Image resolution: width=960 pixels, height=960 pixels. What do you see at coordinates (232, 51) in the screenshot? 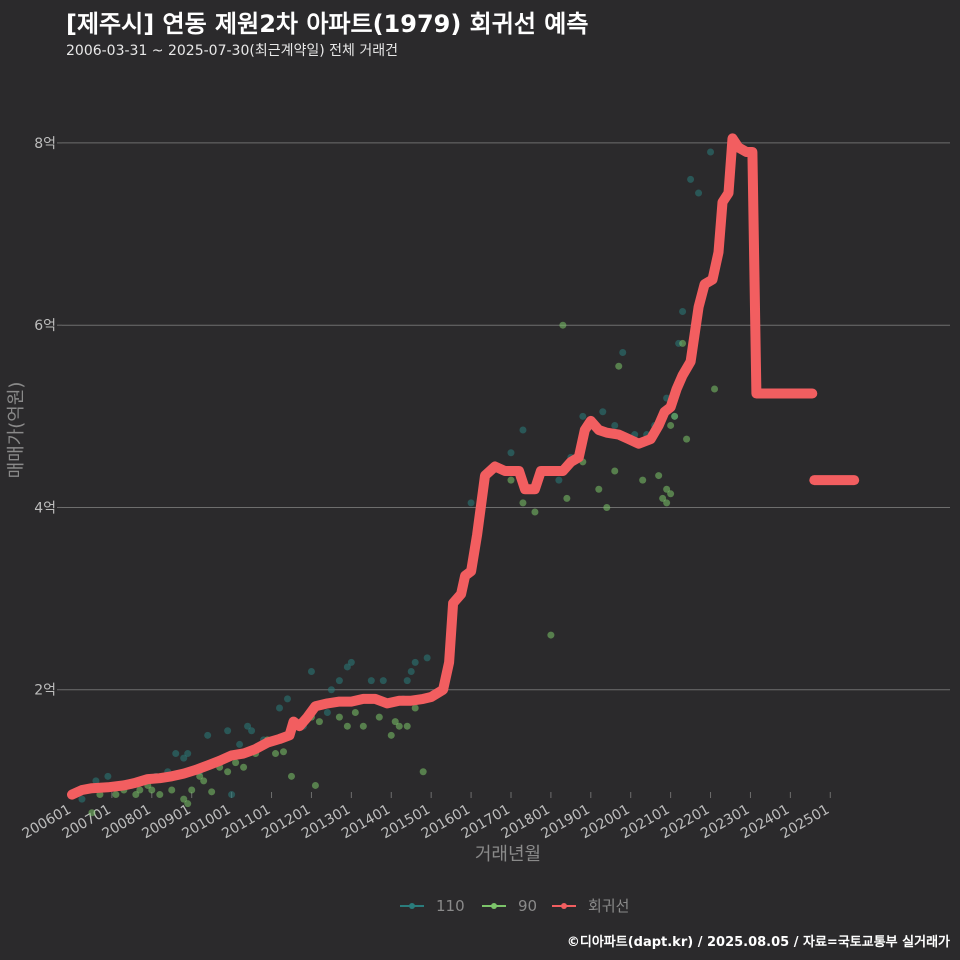
I see `chart-subtitle: 2006-03-31 ~ 2025-07-30(최근계약일) 전체 거래건` at bounding box center [232, 51].